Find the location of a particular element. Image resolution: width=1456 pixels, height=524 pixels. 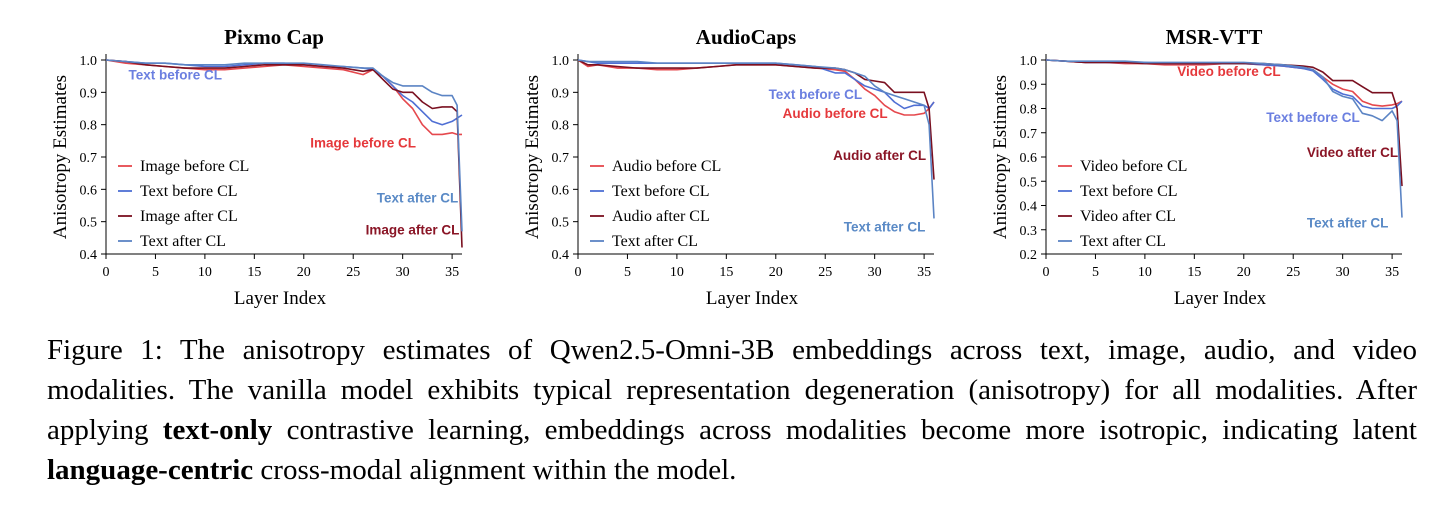

legend-label: Image after CL is located at coordinates (189, 216).